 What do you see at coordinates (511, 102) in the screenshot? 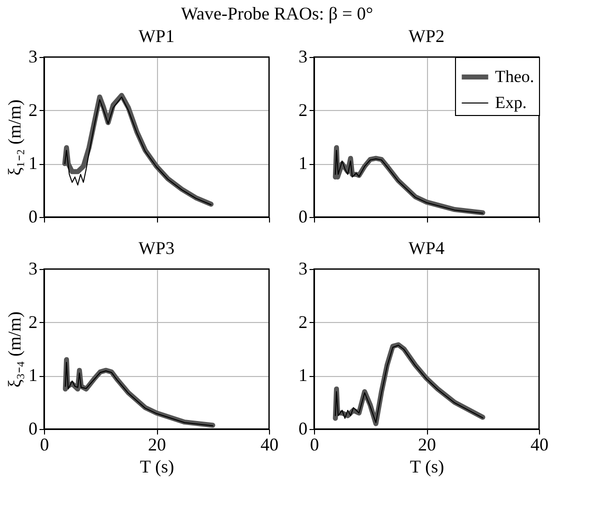
I see `legend-label: Exp.` at bounding box center [511, 102].